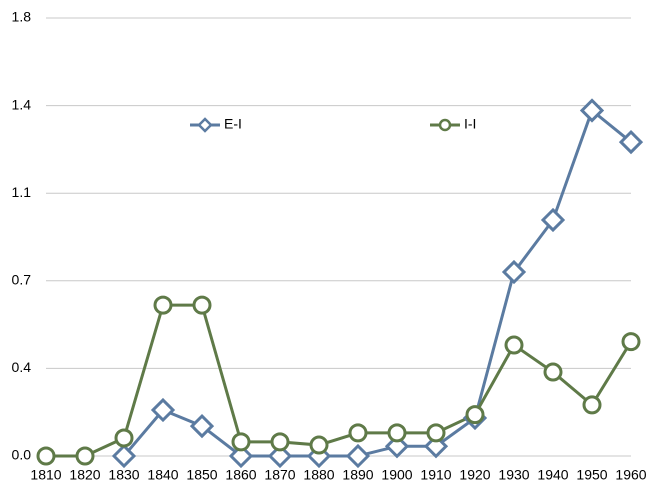 The height and width of the screenshot is (484, 650). What do you see at coordinates (201, 475) in the screenshot?
I see `x-tick-label: 1850` at bounding box center [201, 475].